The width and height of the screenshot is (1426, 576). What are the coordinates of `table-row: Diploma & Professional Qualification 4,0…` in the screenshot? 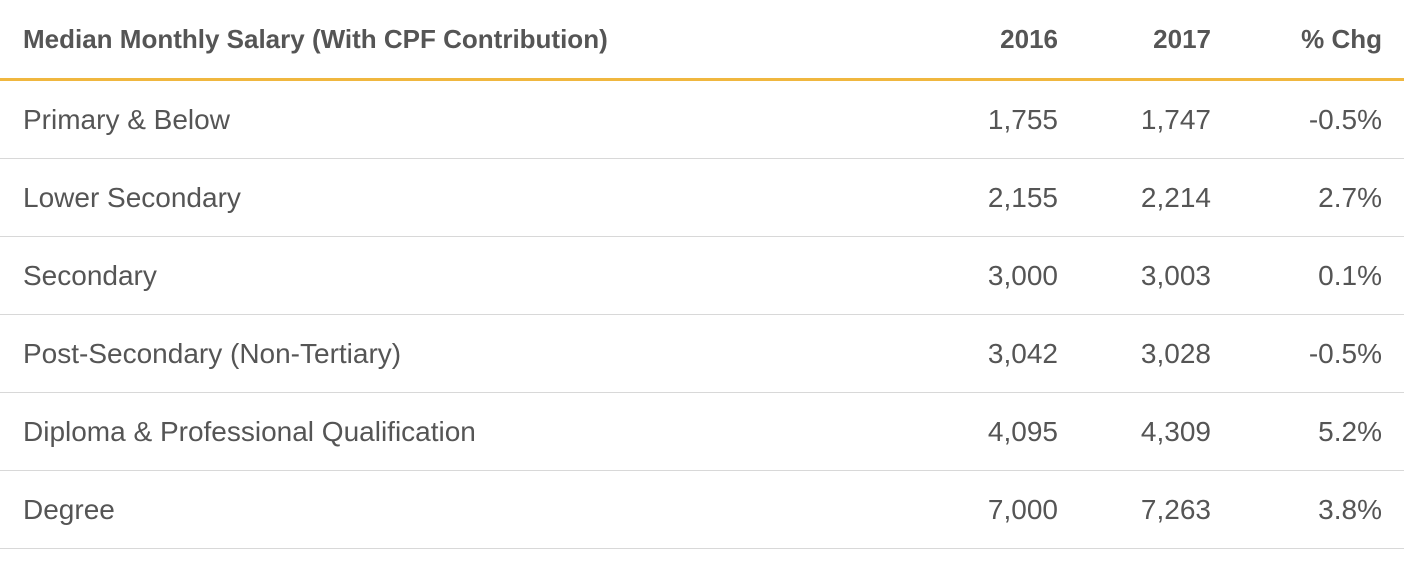 It's located at (702, 431).